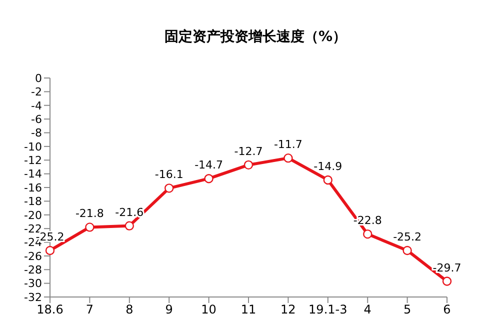  Describe the element at coordinates (447, 309) in the screenshot. I see `x-tick-label: 6` at that location.